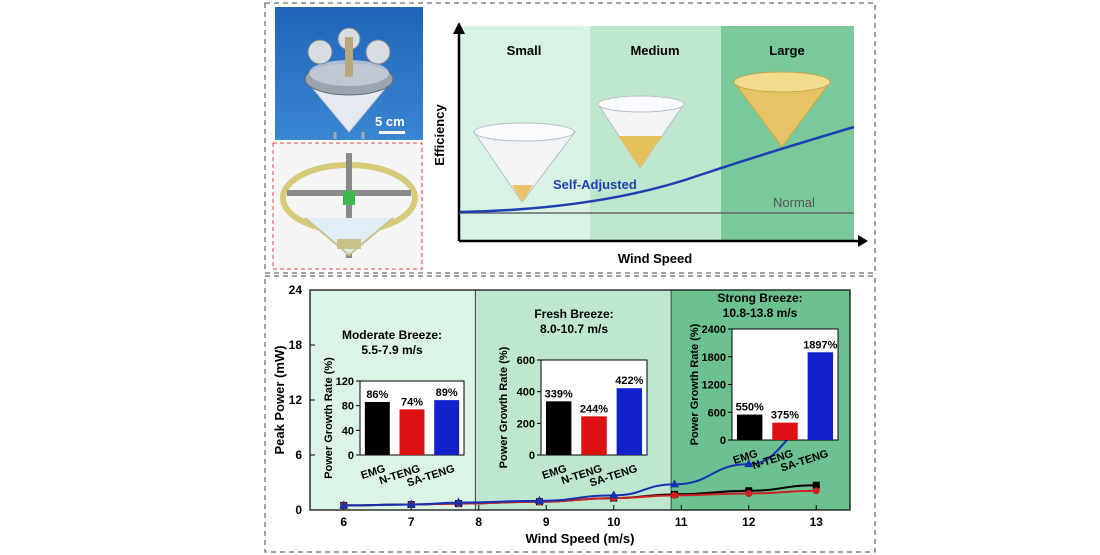  What do you see at coordinates (296, 400) in the screenshot?
I see `y-tick-label: 12` at bounding box center [296, 400].